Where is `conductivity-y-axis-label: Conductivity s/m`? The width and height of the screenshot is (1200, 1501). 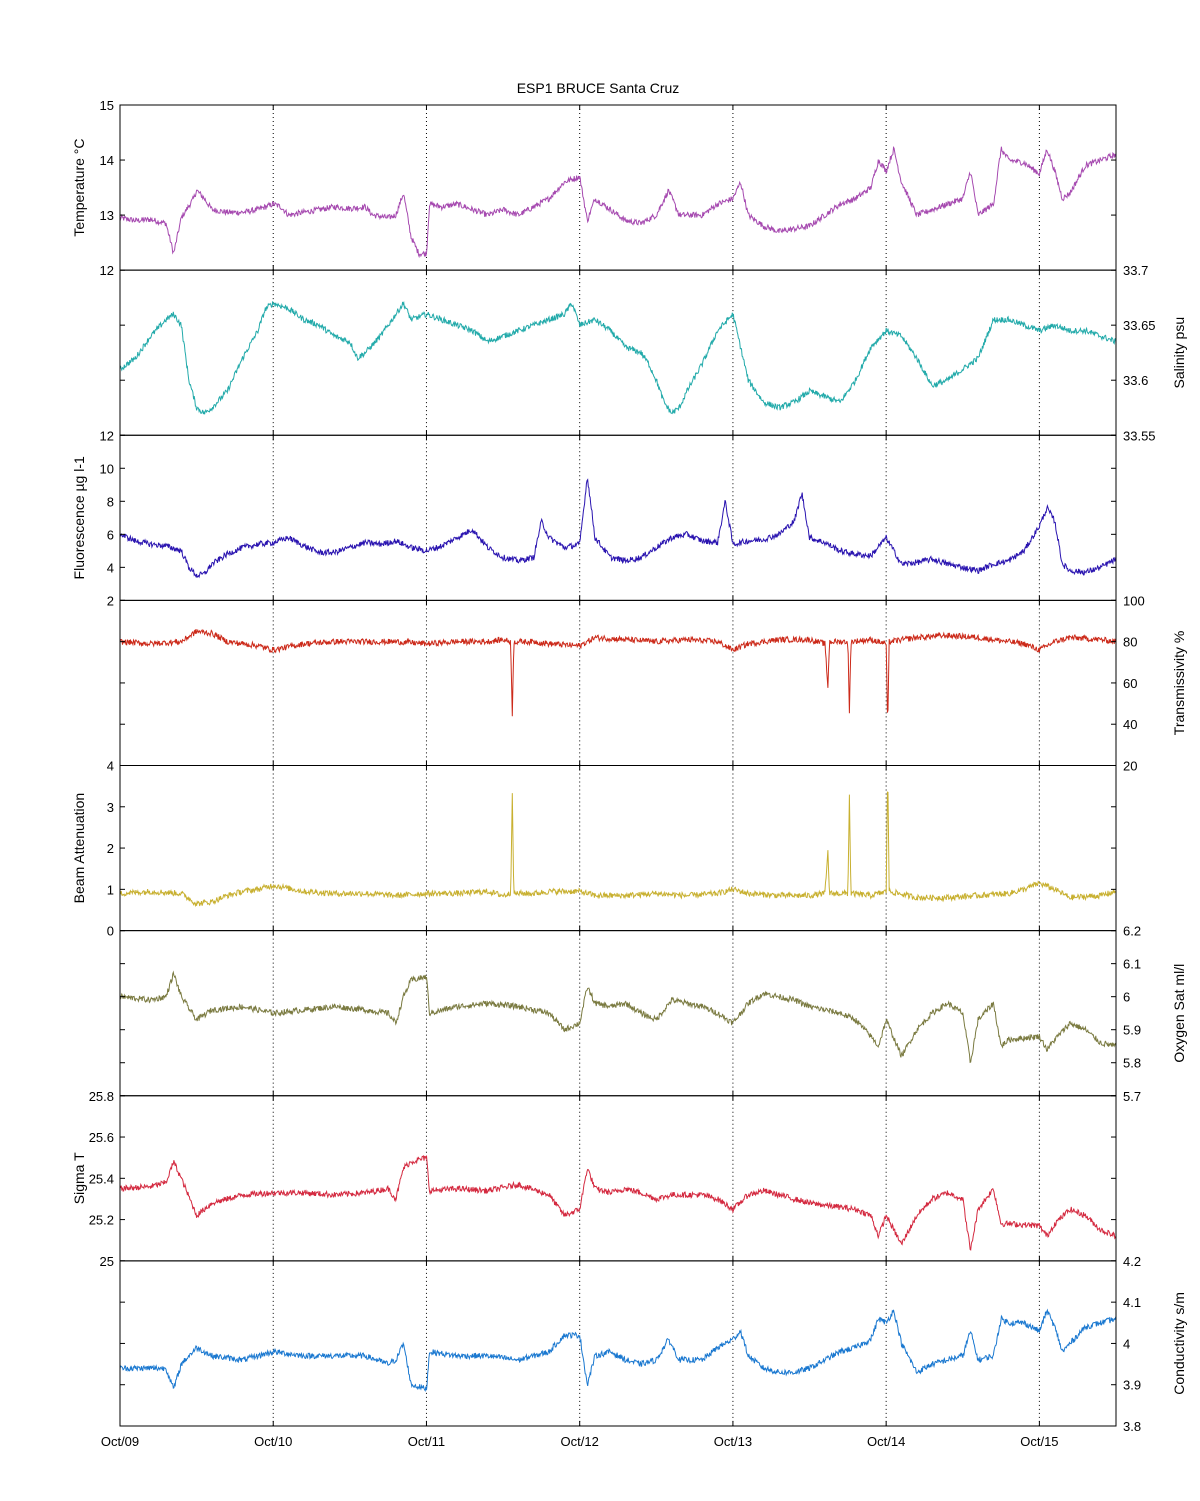 conductivity-y-axis-label: Conductivity s/m is located at coordinates (1179, 1343).